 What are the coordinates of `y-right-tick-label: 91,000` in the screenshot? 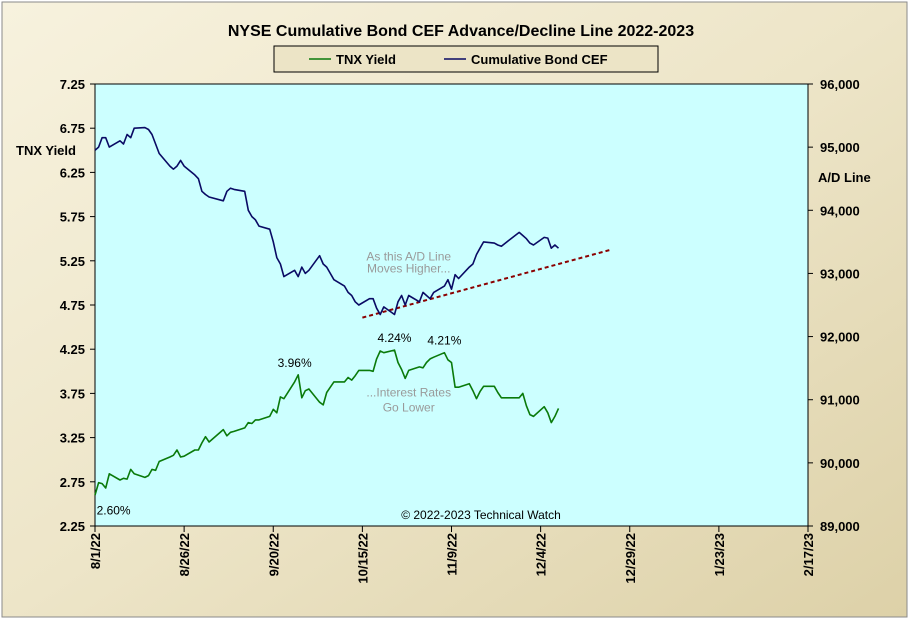 It's located at (840, 400).